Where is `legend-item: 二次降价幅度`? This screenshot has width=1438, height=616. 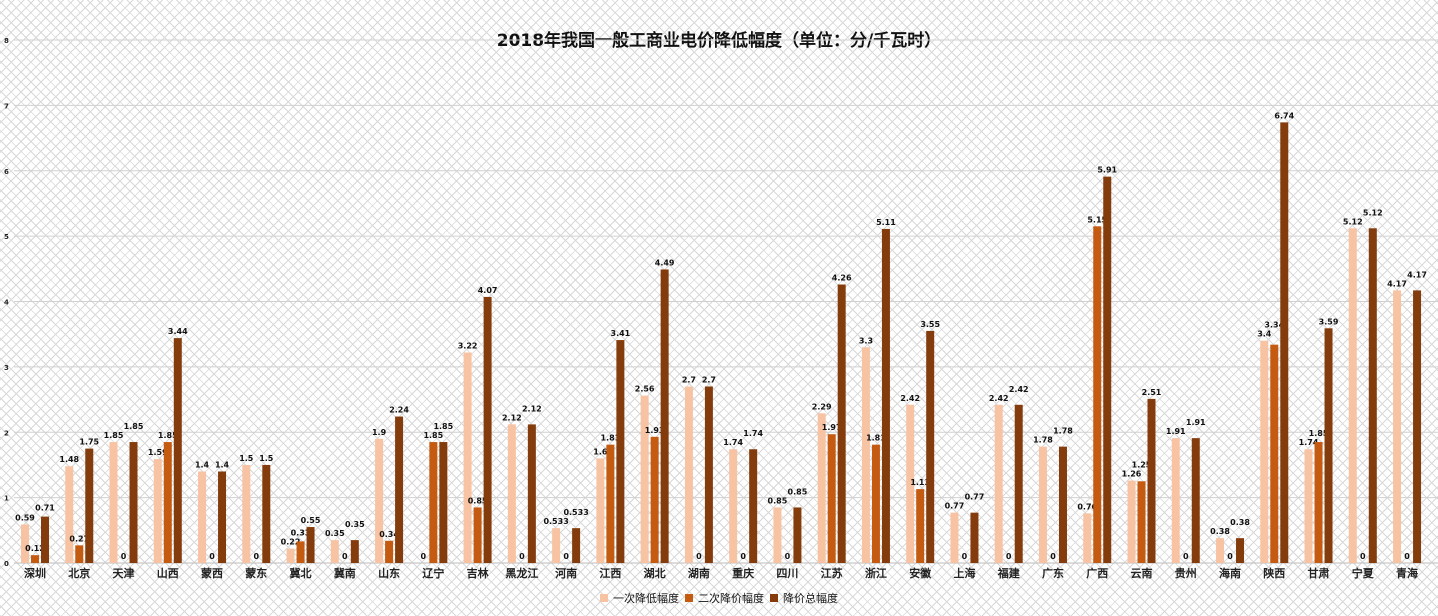
legend-item: 二次降价幅度 is located at coordinates (724, 598).